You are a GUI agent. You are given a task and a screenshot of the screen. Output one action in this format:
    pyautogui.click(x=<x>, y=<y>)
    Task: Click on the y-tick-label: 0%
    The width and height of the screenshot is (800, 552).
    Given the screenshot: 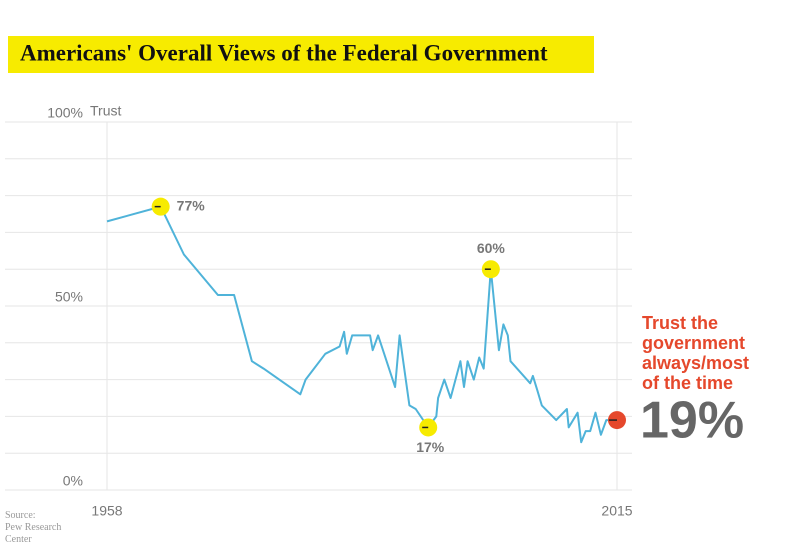 What is the action you would take?
    pyautogui.click(x=73, y=481)
    